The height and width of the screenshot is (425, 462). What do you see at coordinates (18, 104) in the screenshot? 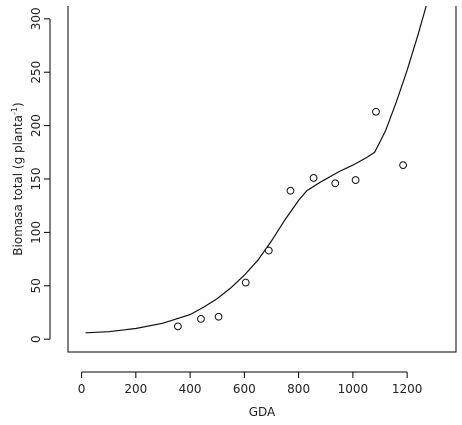
I see `y-axis-title-tail: )` at bounding box center [18, 104].